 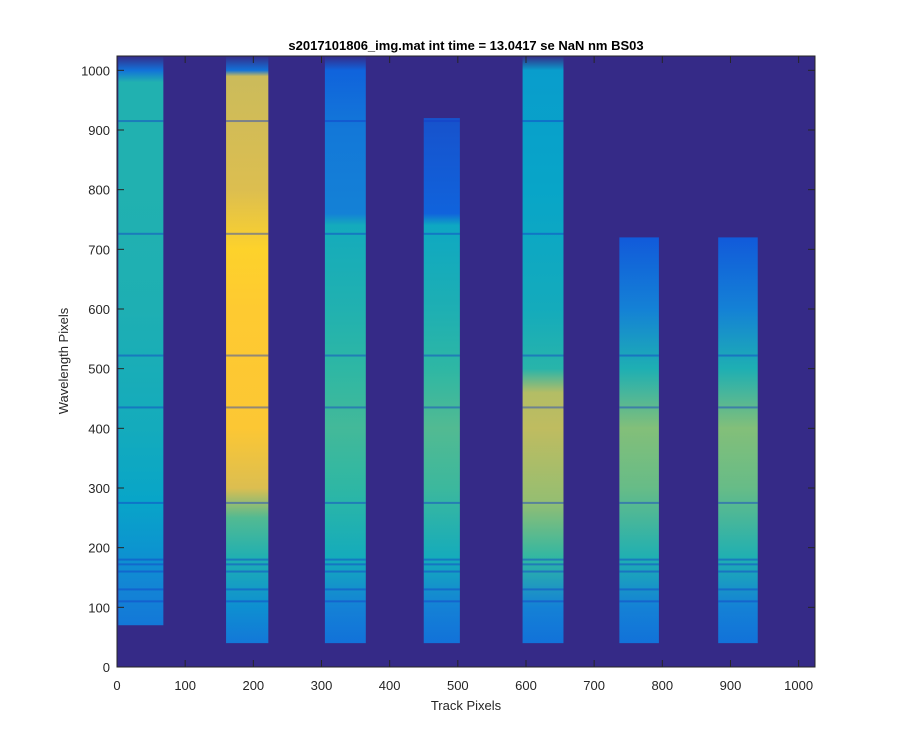 What do you see at coordinates (731, 685) in the screenshot?
I see `x-tick-label: 900` at bounding box center [731, 685].